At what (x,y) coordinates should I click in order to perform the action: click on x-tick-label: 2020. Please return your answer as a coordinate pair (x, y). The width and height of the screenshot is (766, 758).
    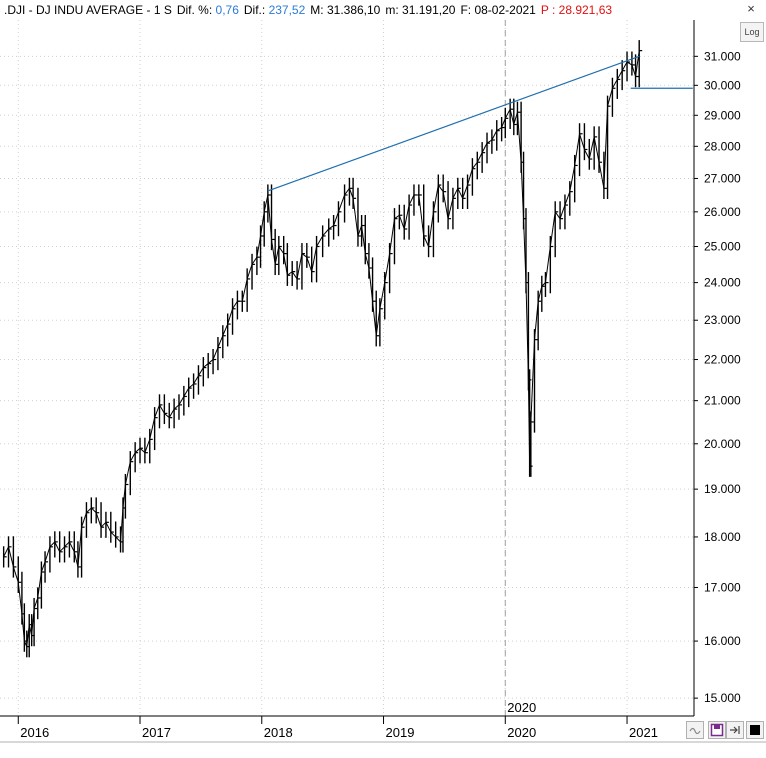
    Looking at the image, I should click on (521, 732).